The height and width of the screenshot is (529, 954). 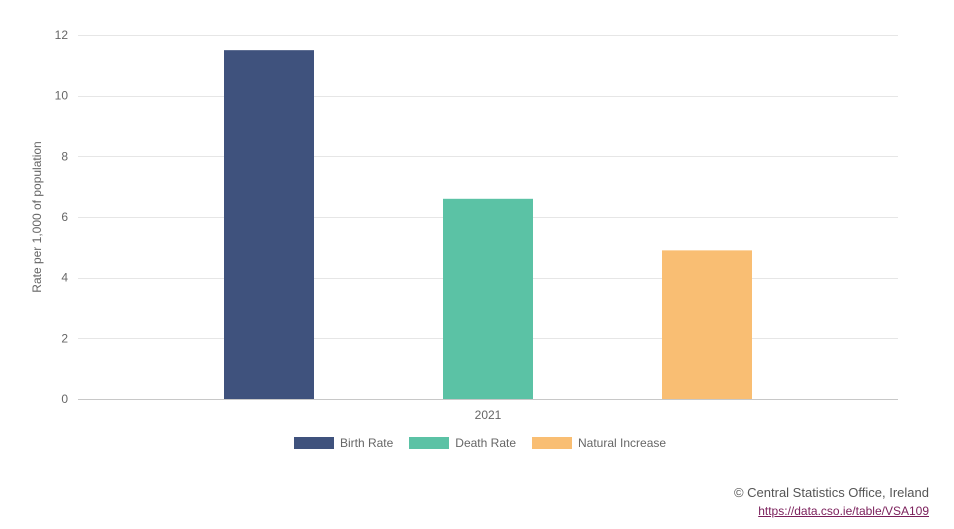 I want to click on bar-natural-increase, so click(x=707, y=324).